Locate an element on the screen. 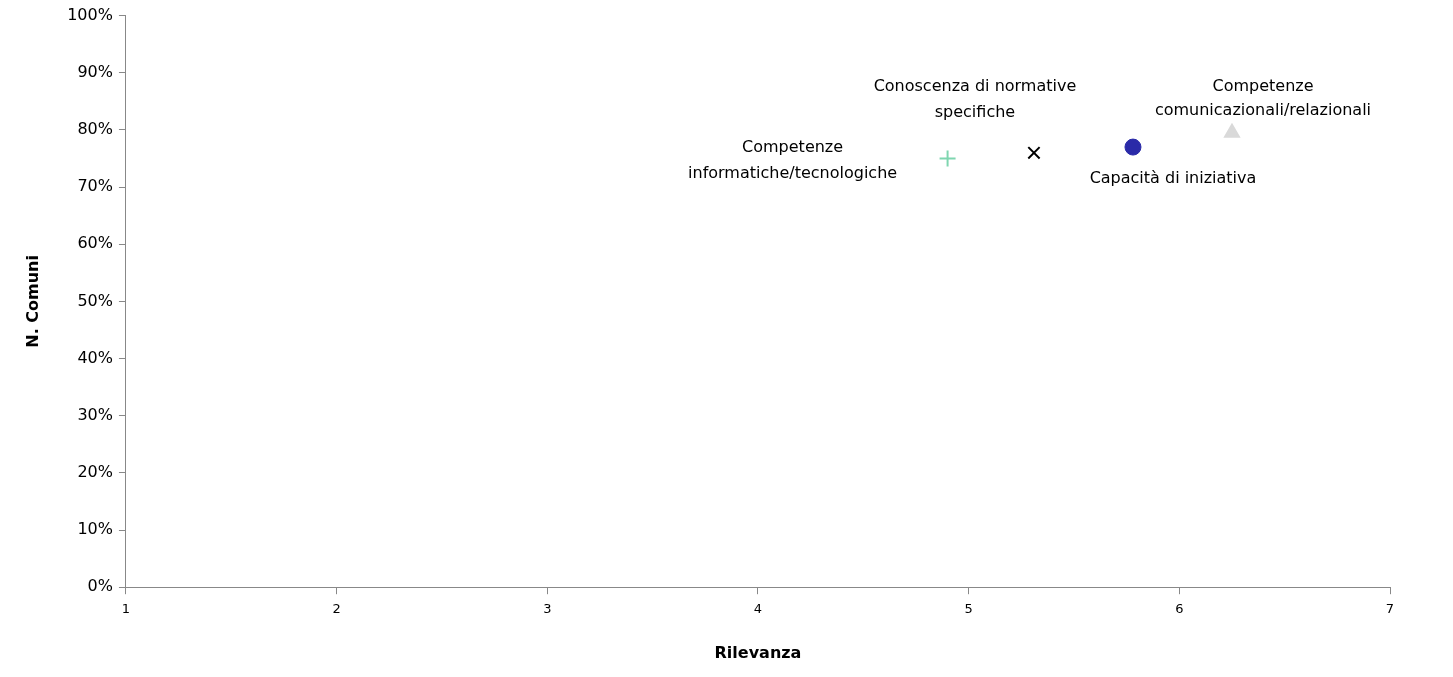  y-tick-label: 100% is located at coordinates (90, 14).